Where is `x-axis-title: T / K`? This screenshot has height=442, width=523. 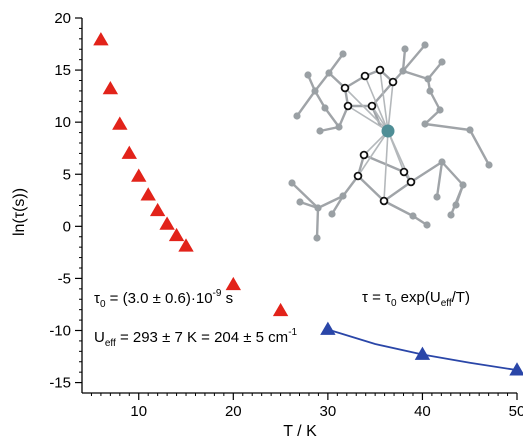
x-axis-title: T / K is located at coordinates (300, 431).